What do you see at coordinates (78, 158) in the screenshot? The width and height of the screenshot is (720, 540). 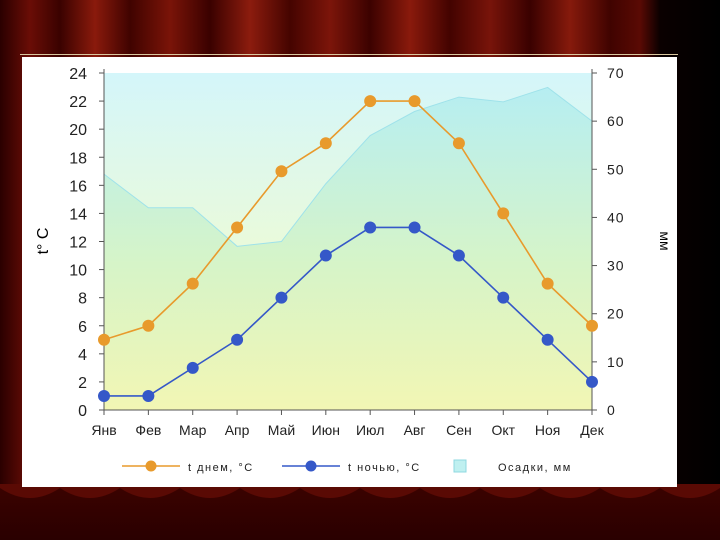 I see `y-tick-label: 18` at bounding box center [78, 158].